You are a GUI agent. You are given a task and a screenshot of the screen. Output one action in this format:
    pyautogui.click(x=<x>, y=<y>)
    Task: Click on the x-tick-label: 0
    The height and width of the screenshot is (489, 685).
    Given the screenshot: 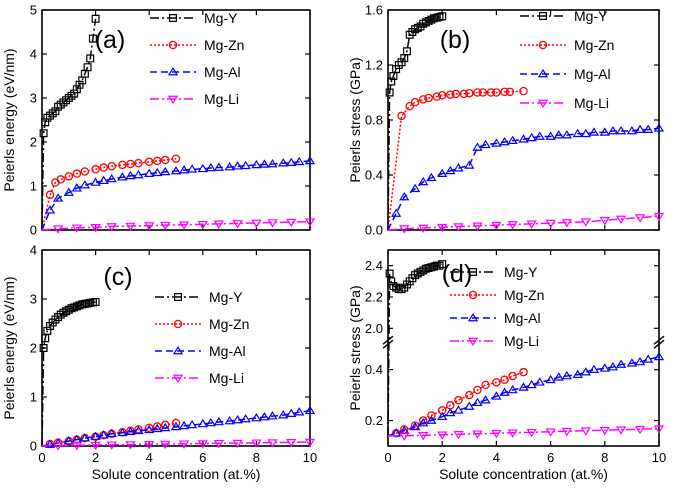 What is the action you would take?
    pyautogui.click(x=387, y=457)
    